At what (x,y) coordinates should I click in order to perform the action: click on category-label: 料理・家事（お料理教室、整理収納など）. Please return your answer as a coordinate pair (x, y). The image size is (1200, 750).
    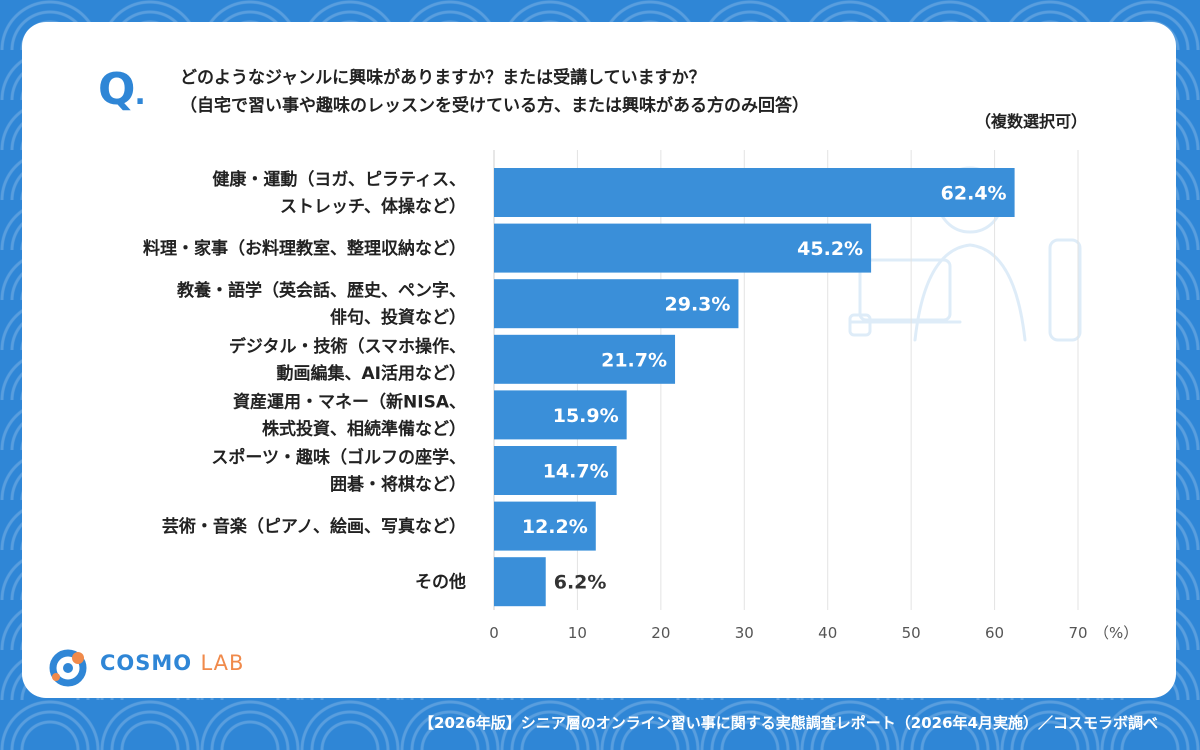
    Looking at the image, I should click on (304, 248).